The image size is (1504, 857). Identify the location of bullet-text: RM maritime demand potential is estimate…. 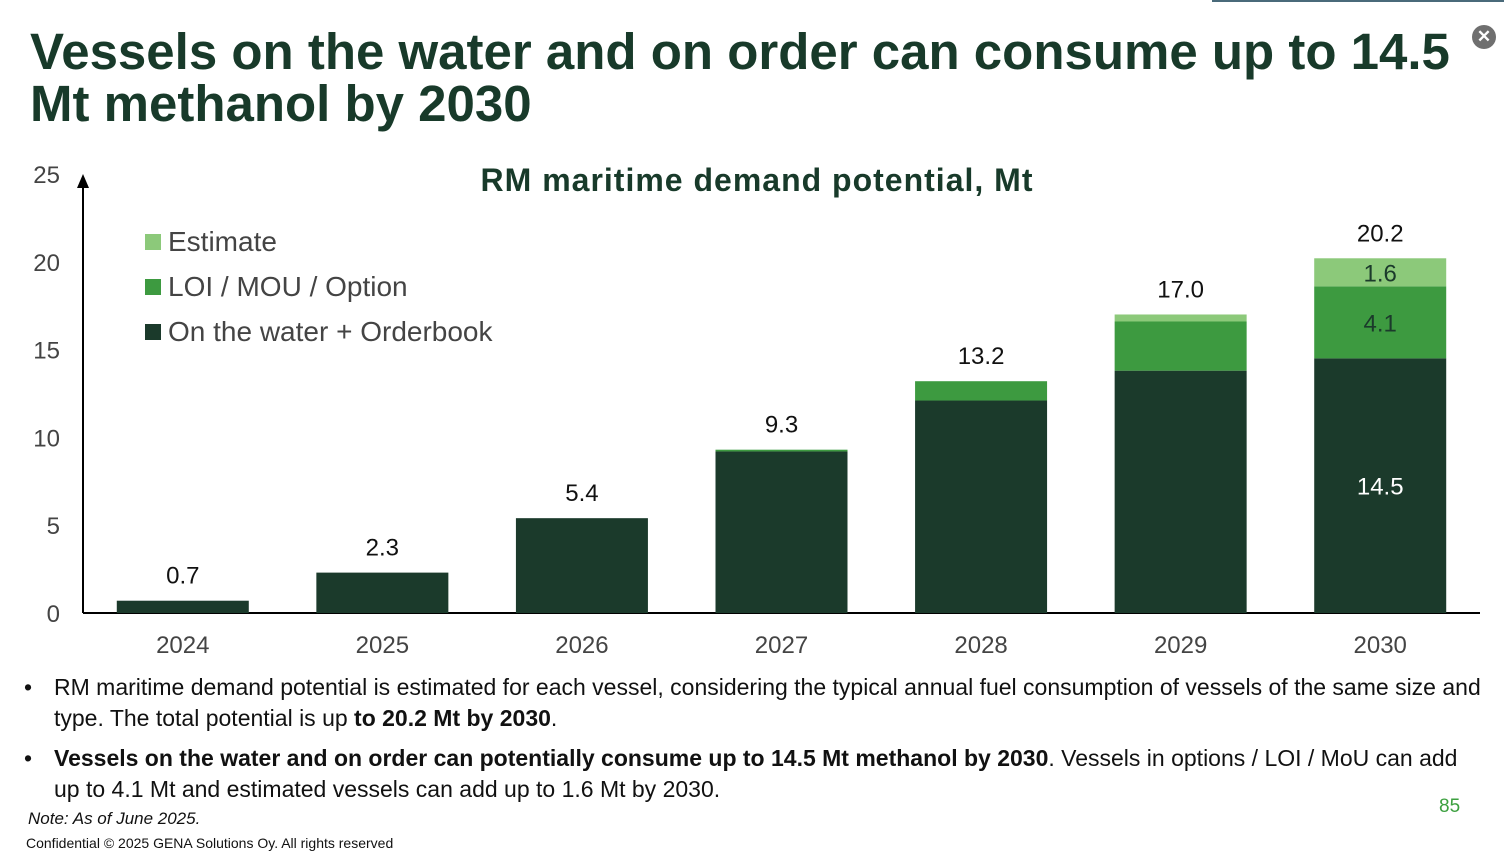
(767, 702).